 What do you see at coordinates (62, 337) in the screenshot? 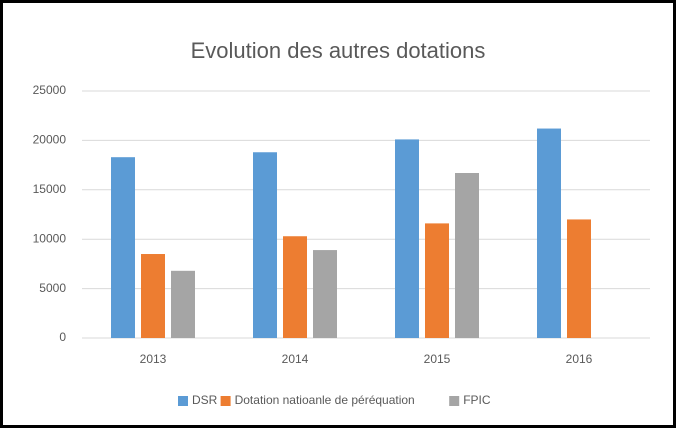
I see `y-tick-label: 0` at bounding box center [62, 337].